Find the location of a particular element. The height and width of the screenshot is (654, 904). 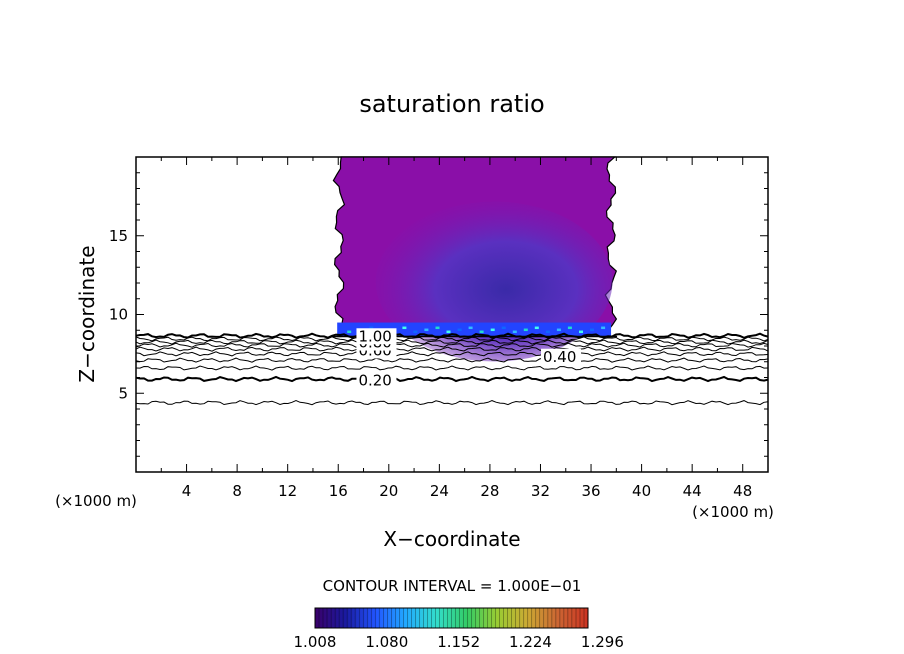

x-tick-label: 8 is located at coordinates (237, 491).